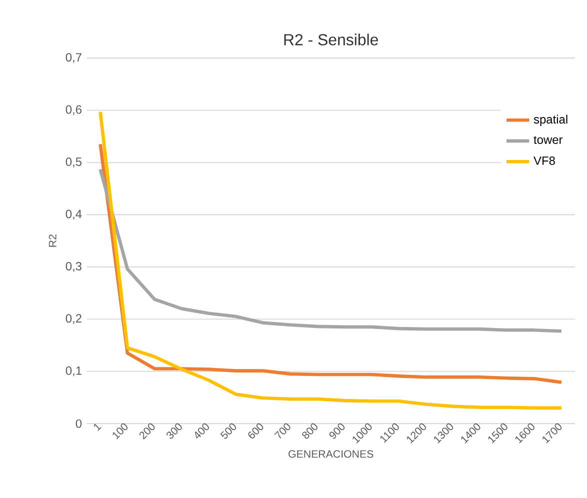 This screenshot has height=498, width=587. What do you see at coordinates (548, 140) in the screenshot?
I see `legend-label: tower` at bounding box center [548, 140].